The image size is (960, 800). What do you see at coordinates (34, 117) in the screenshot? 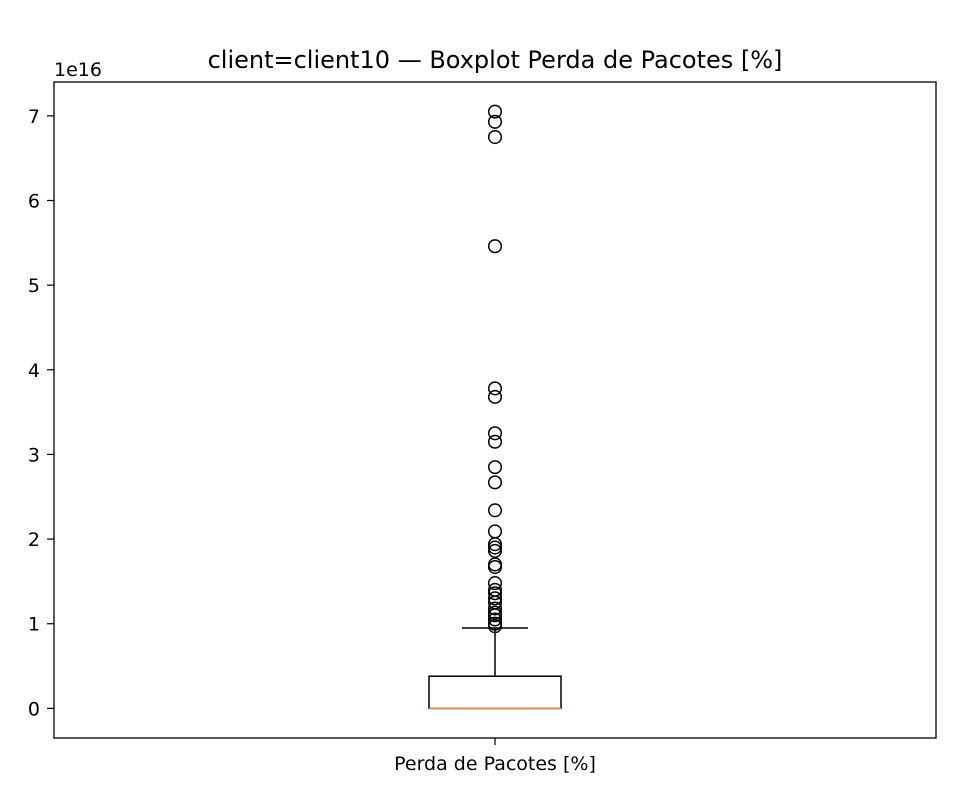
I see `y-tick-label: 7` at bounding box center [34, 117].